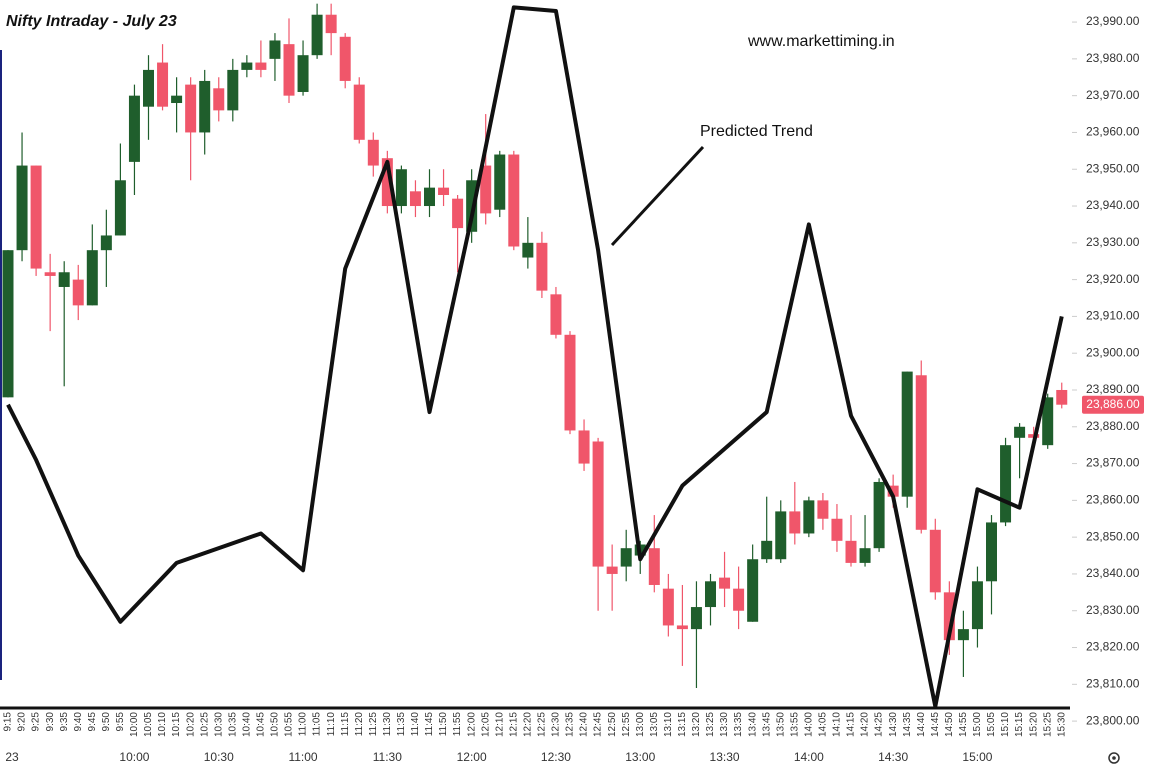 Image resolution: width=1150 pixels, height=778 pixels. Describe the element at coordinates (289, 724) in the screenshot. I see `x-tick-label: 10:55` at that location.